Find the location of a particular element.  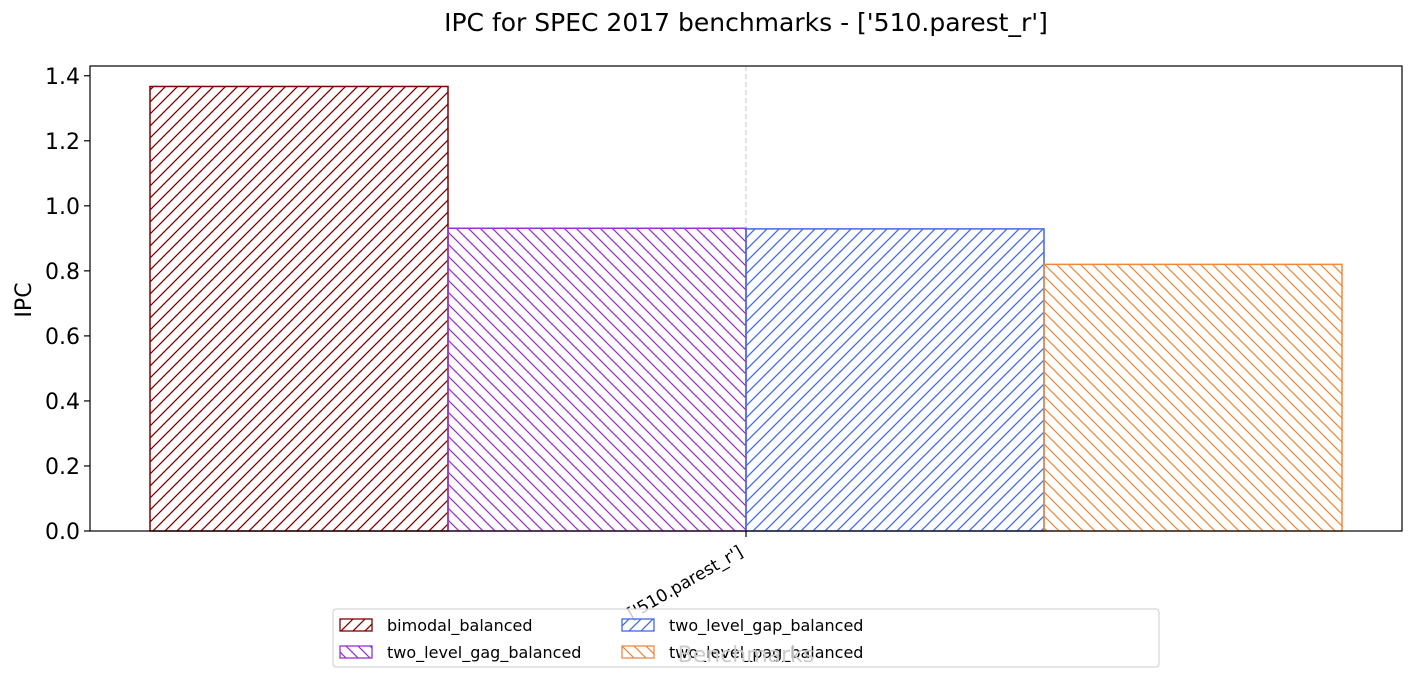

y-tick-label: 1.0 is located at coordinates (62, 207).